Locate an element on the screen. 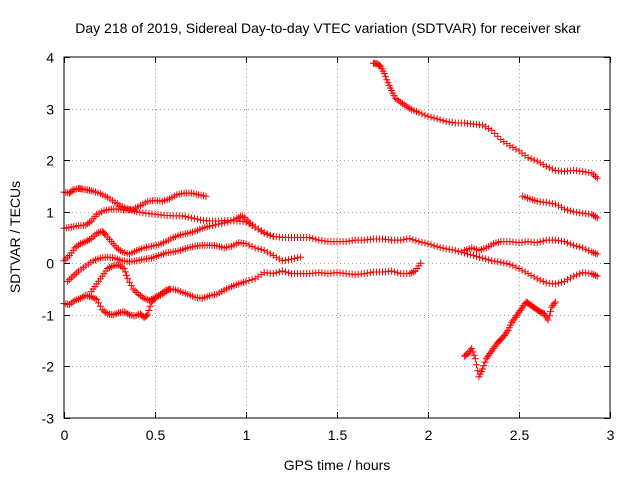 The width and height of the screenshot is (640, 480). y-tick-label: -1 is located at coordinates (48, 316).